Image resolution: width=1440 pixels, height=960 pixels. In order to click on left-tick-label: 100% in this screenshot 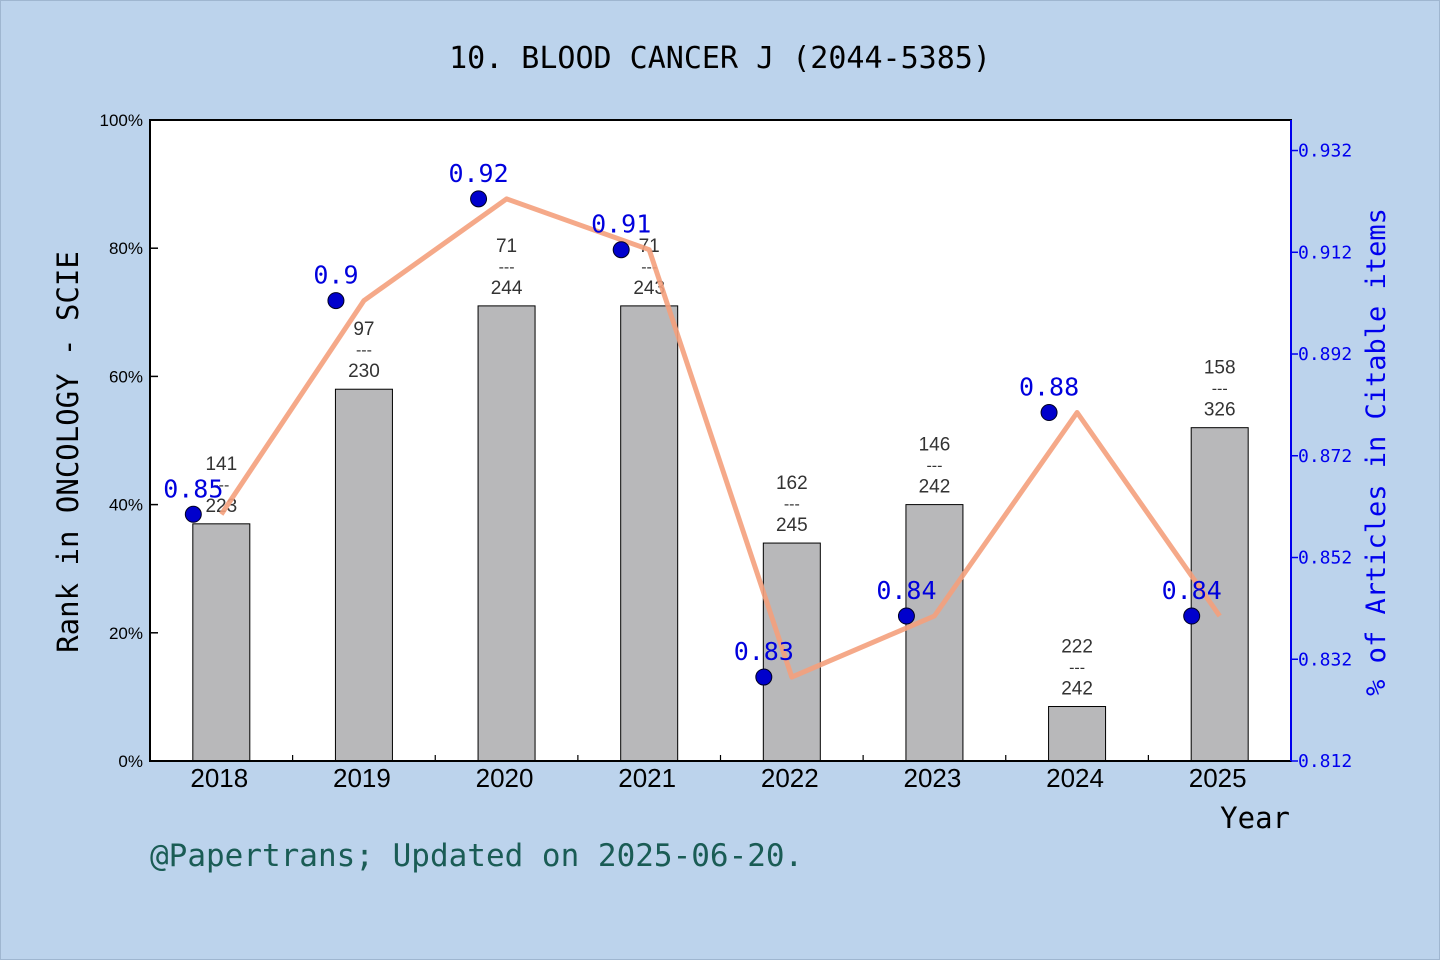, I will do `click(121, 120)`.